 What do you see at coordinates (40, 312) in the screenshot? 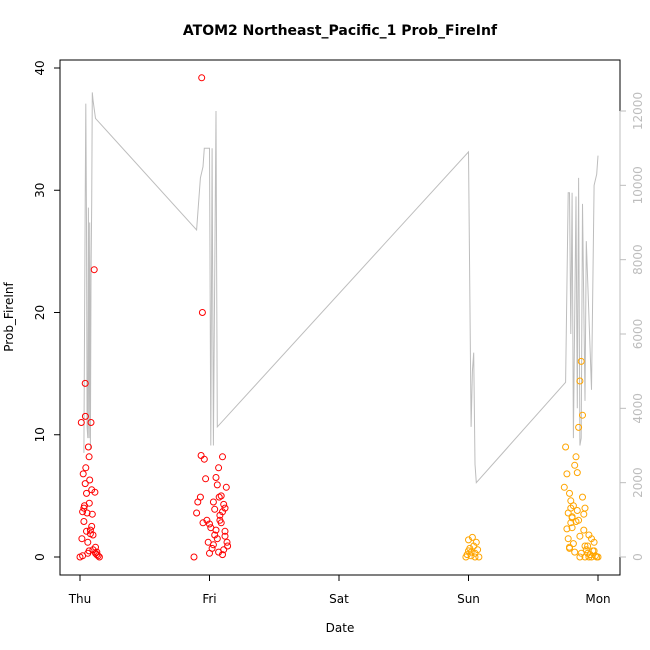
I see `y-tick-label: 20` at bounding box center [40, 312].